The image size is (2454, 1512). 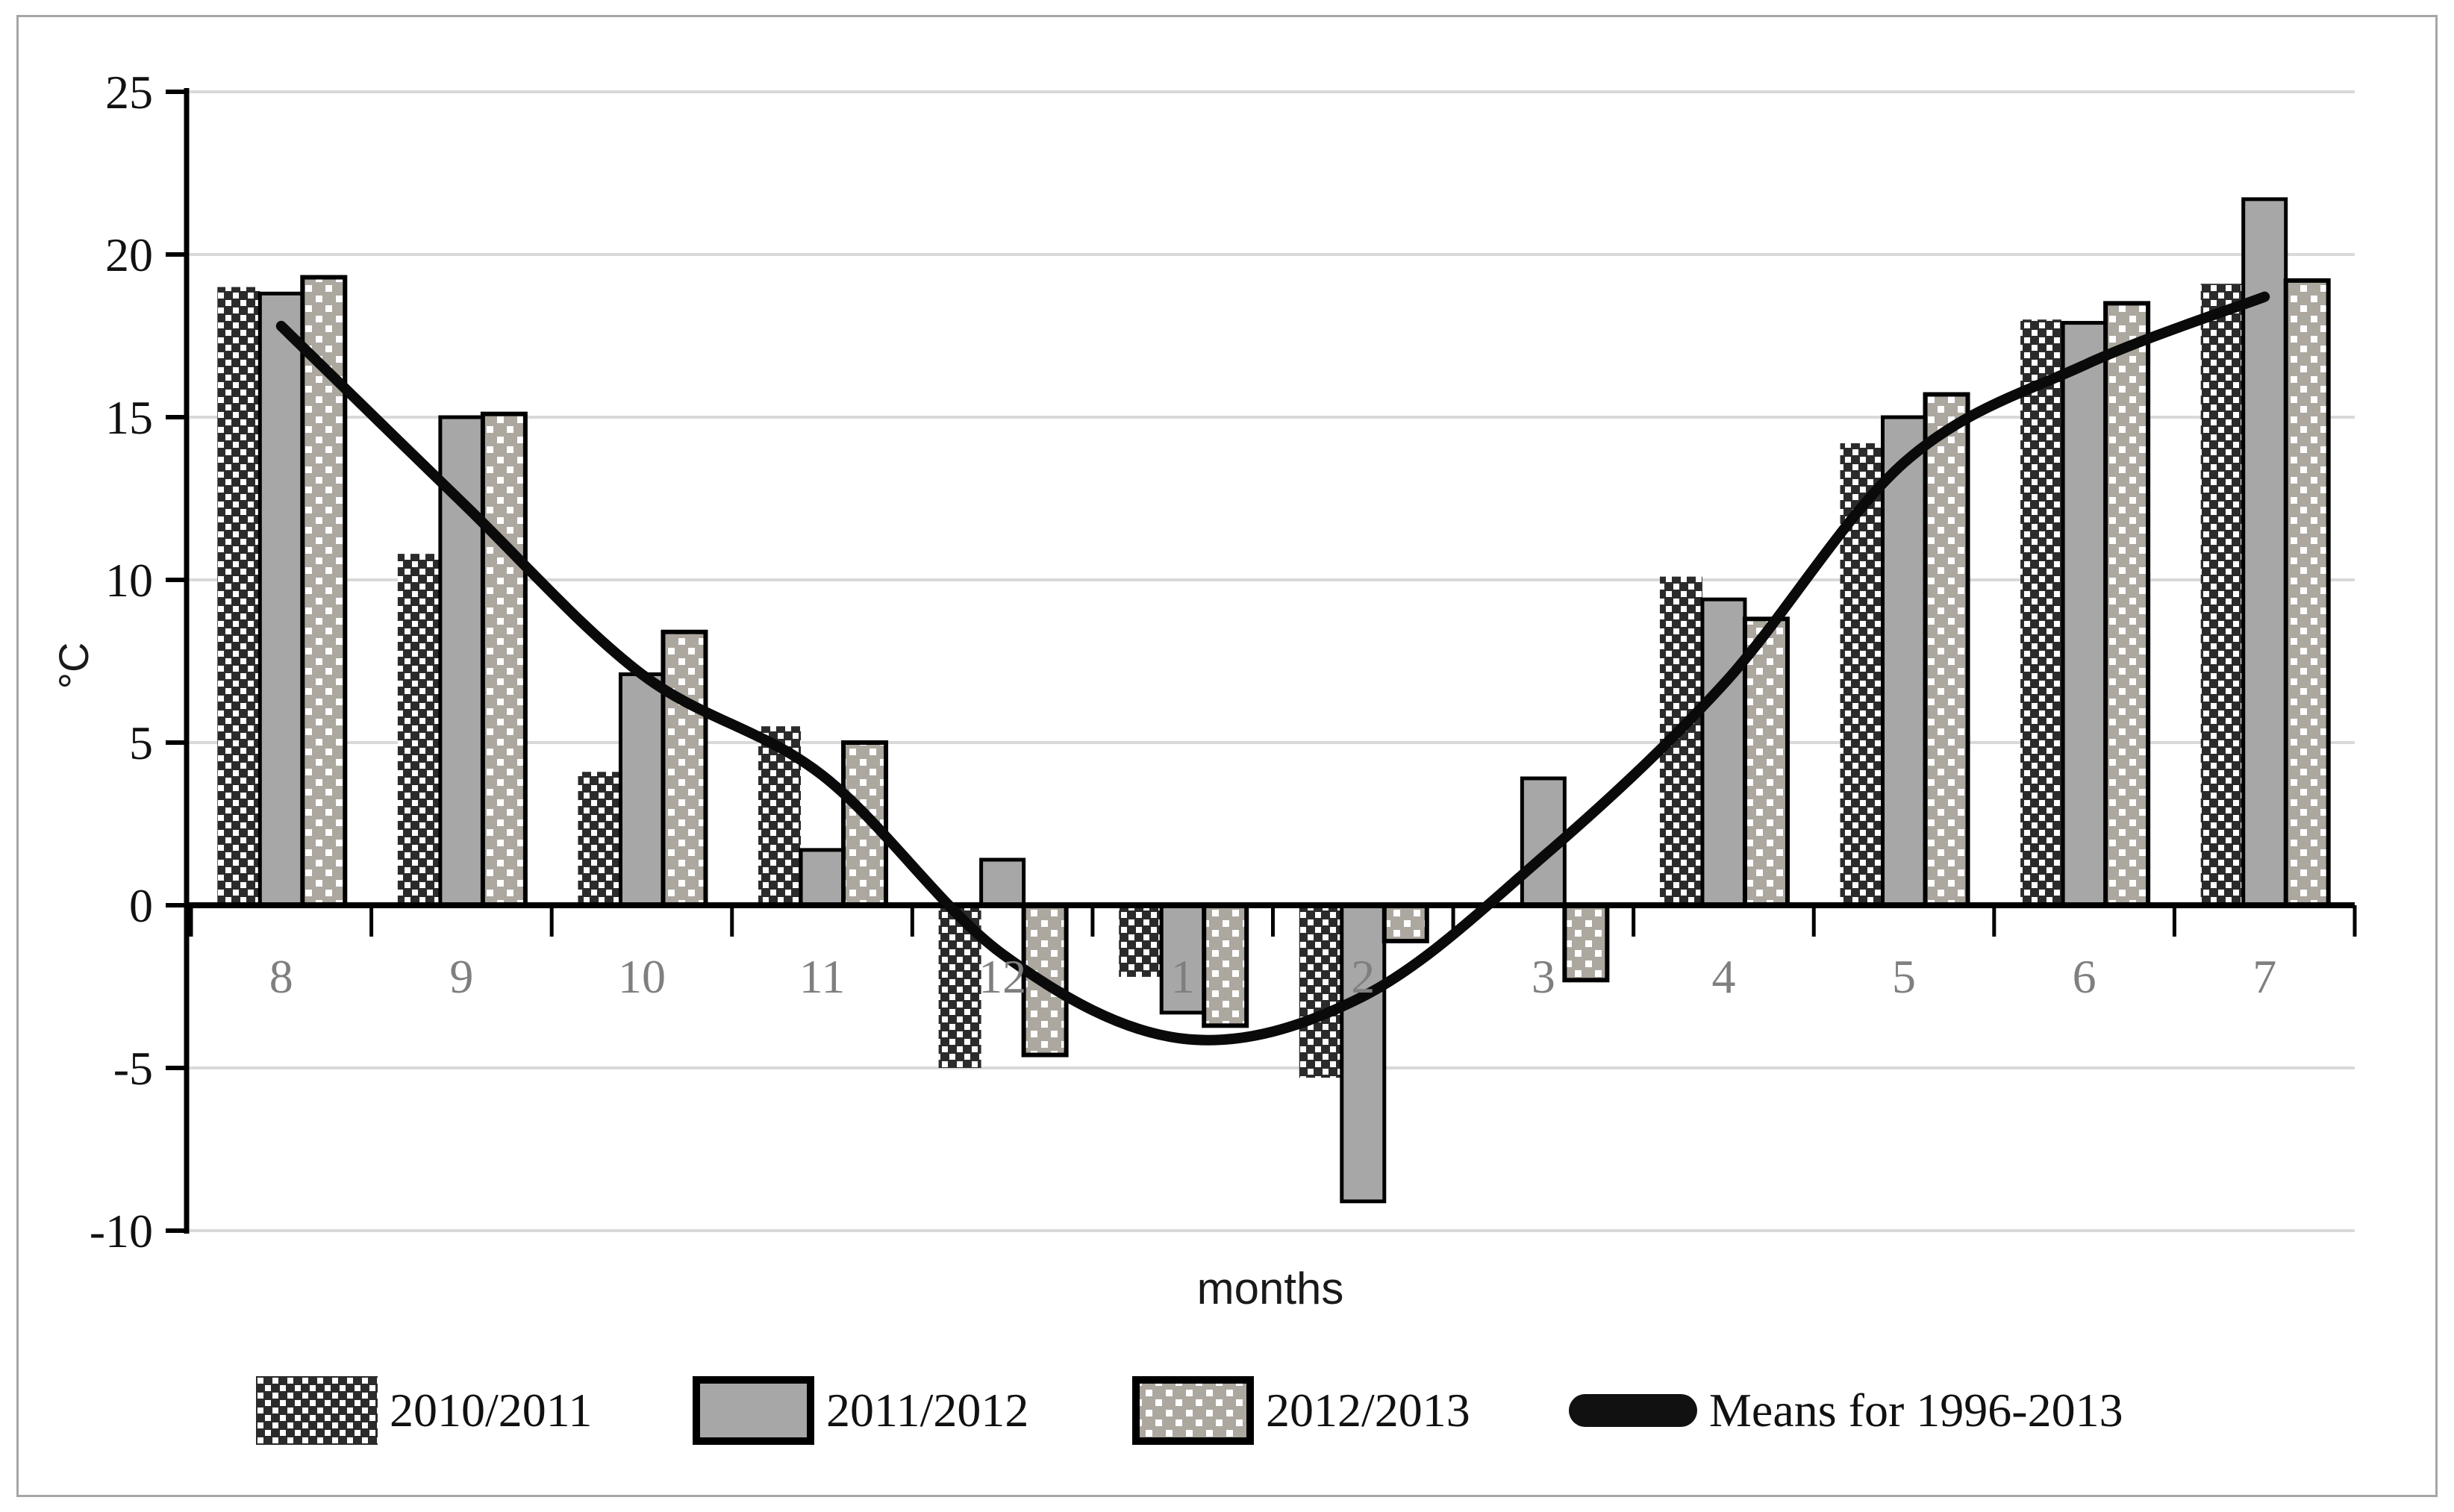 I want to click on bar-2011-2012-m4, so click(x=1723, y=752).